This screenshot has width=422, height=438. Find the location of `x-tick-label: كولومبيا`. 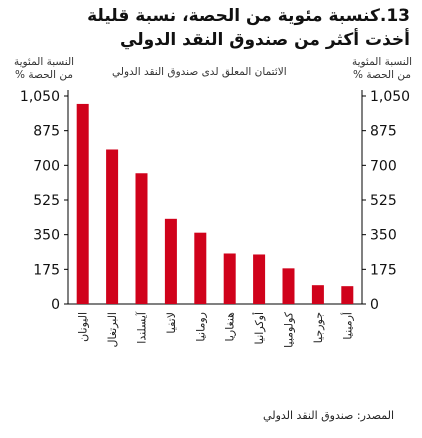

x-tick-label: كولومبيا is located at coordinates (289, 329).